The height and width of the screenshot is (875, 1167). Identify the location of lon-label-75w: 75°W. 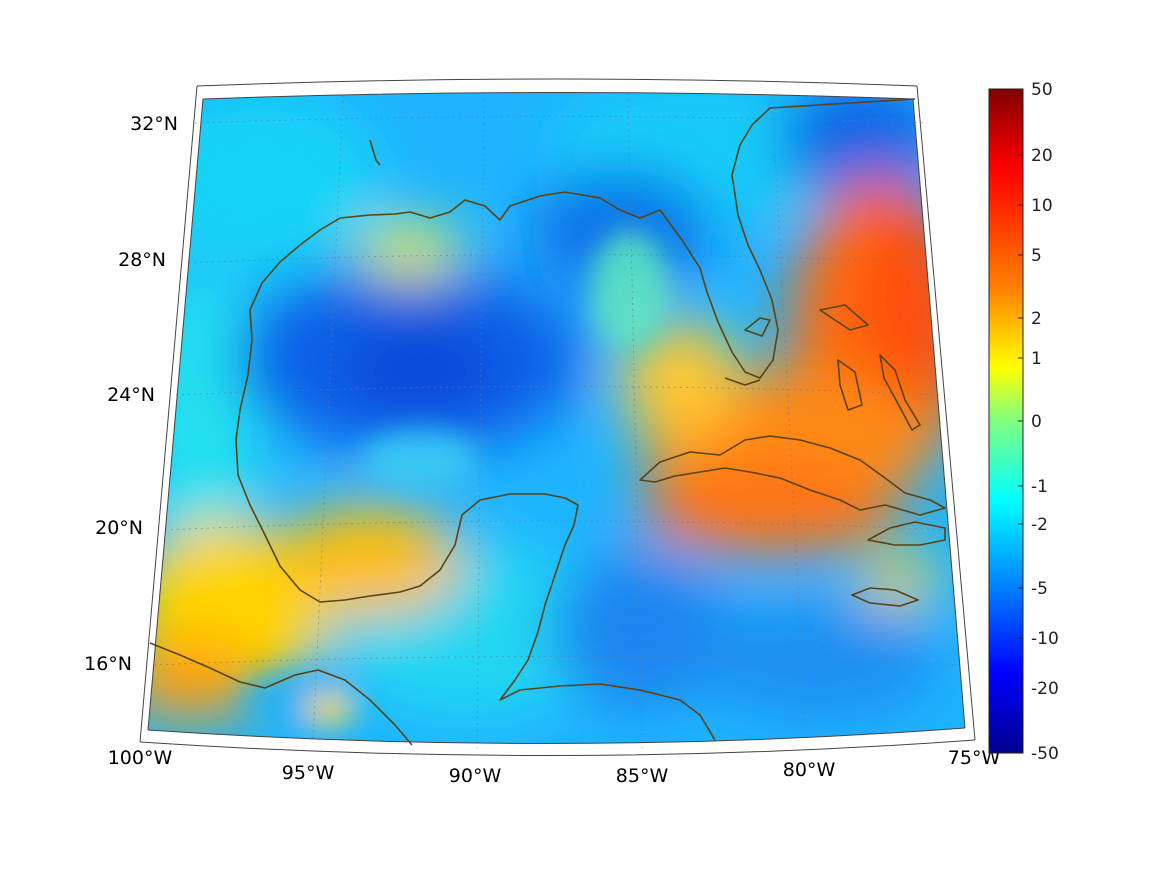
(974, 758).